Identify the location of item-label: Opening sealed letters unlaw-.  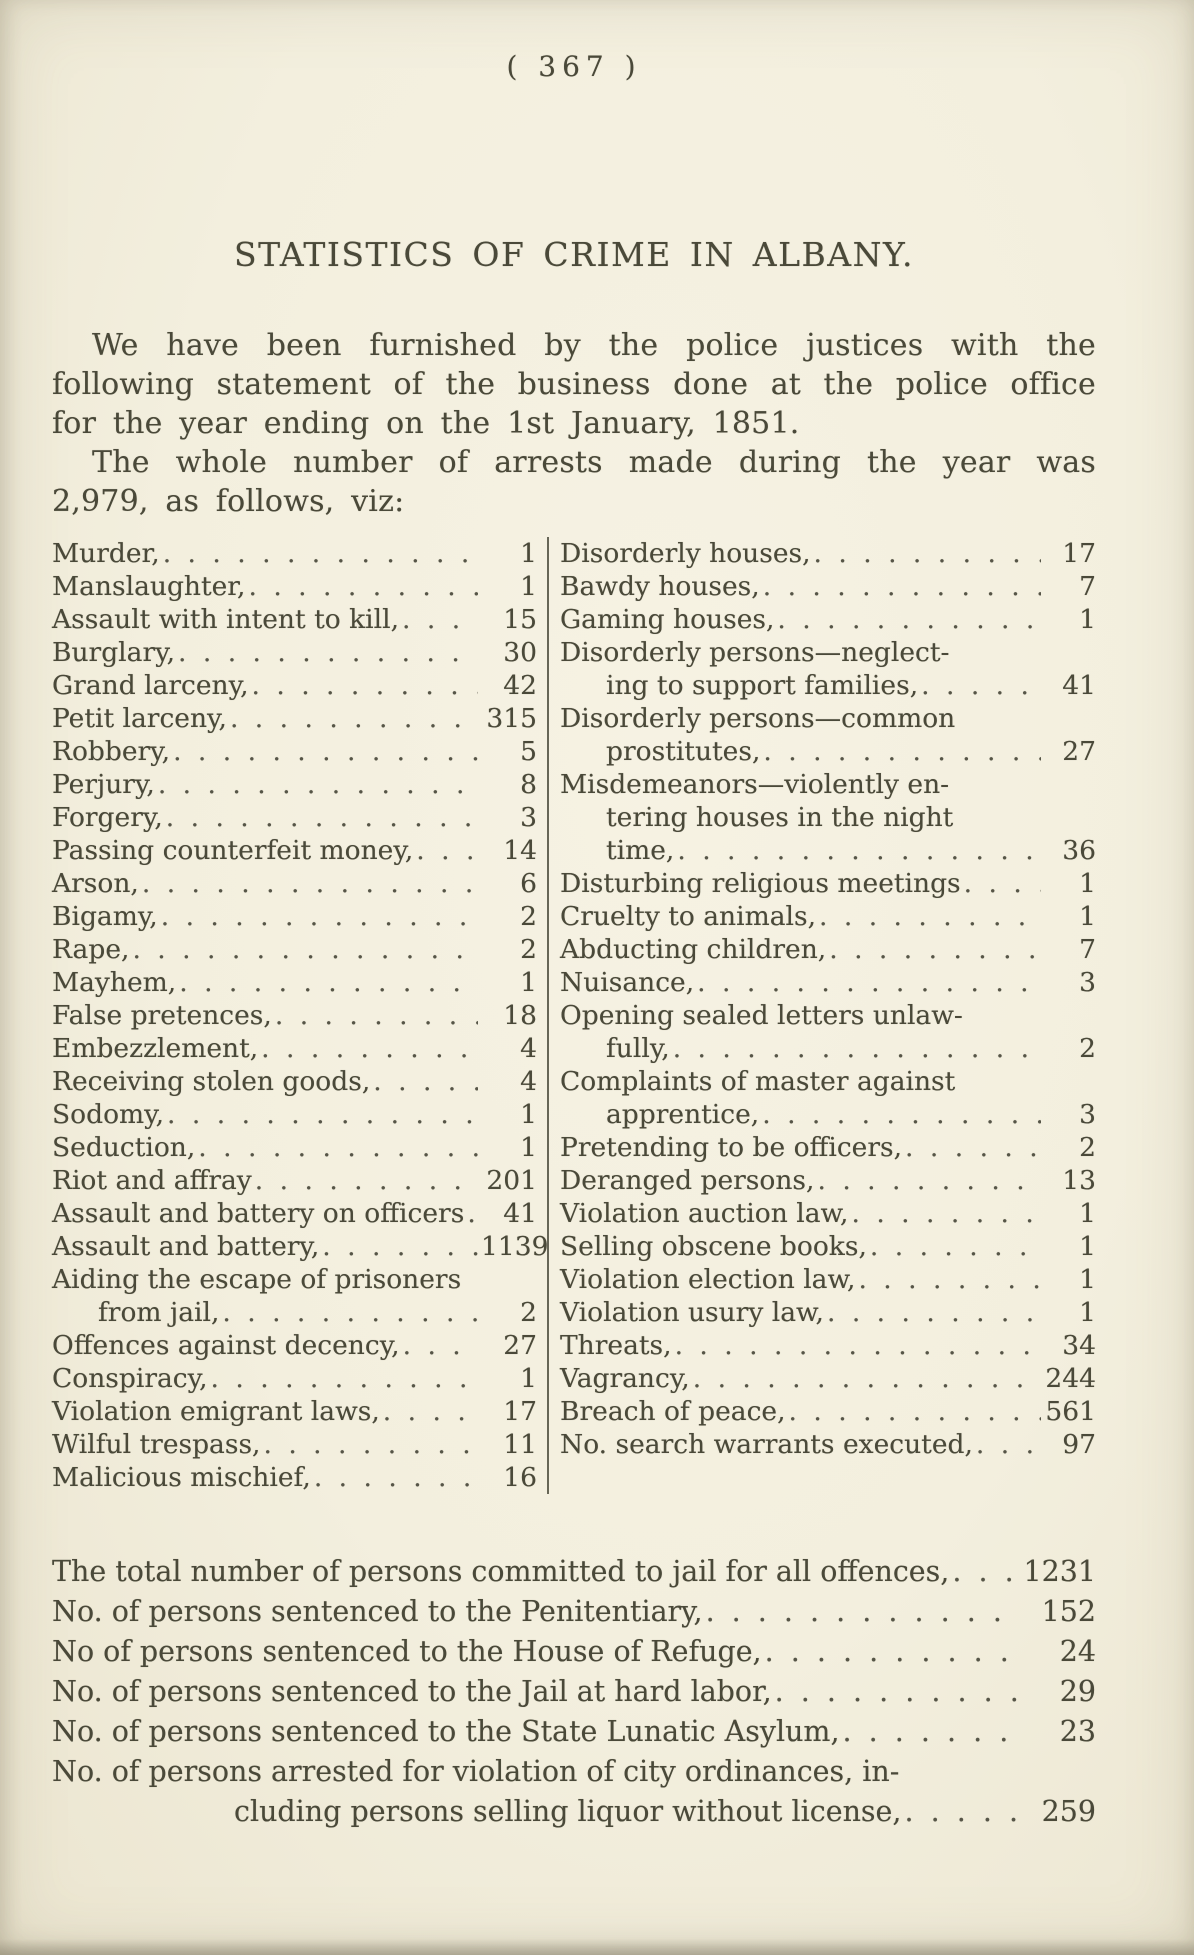
(761, 1015).